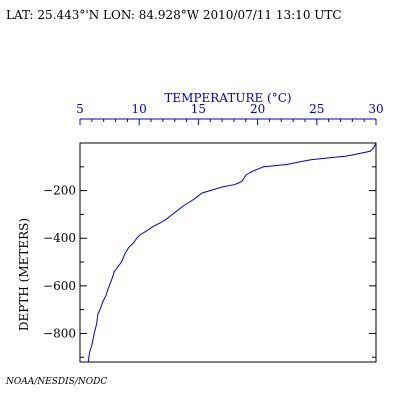 This screenshot has width=400, height=400. What do you see at coordinates (59, 333) in the screenshot?
I see `y-tick-label: −800` at bounding box center [59, 333].